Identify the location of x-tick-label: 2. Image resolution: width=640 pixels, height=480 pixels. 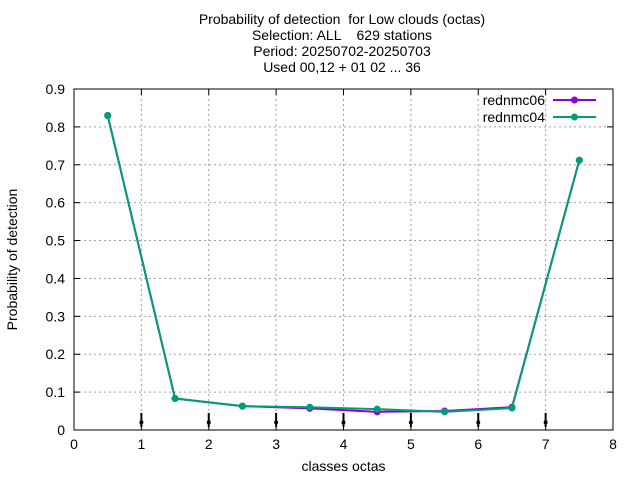
(209, 444).